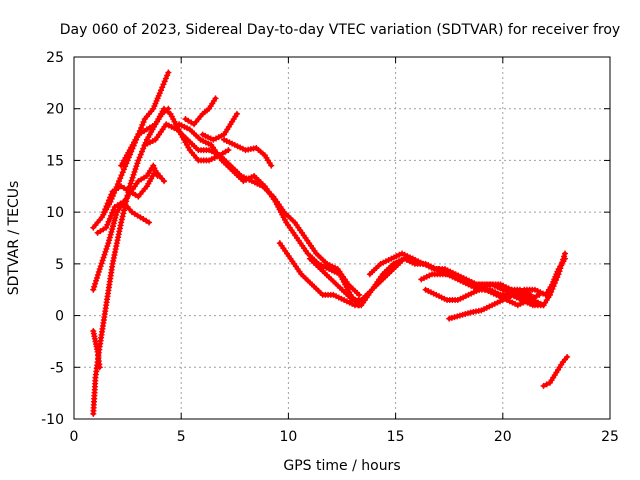 The height and width of the screenshot is (480, 640). What do you see at coordinates (74, 437) in the screenshot?
I see `x-tick-label: 0` at bounding box center [74, 437].